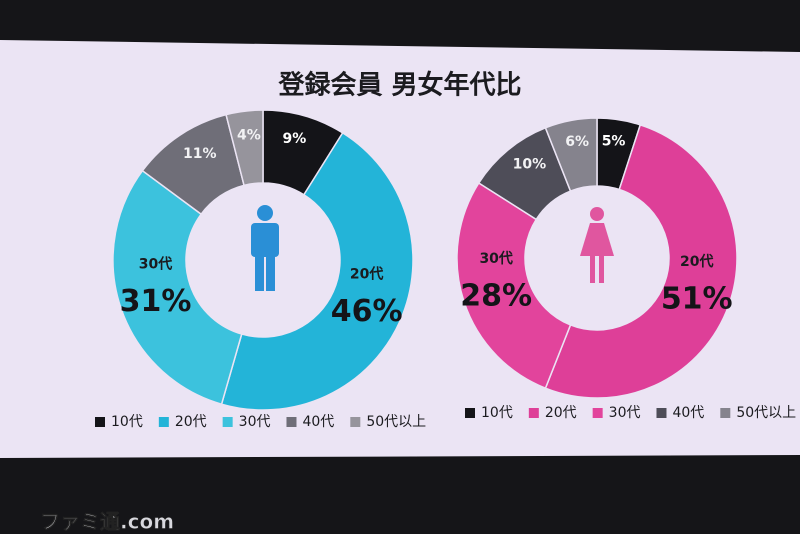  Describe the element at coordinates (614, 141) in the screenshot. I see `data-label: 5%` at that location.